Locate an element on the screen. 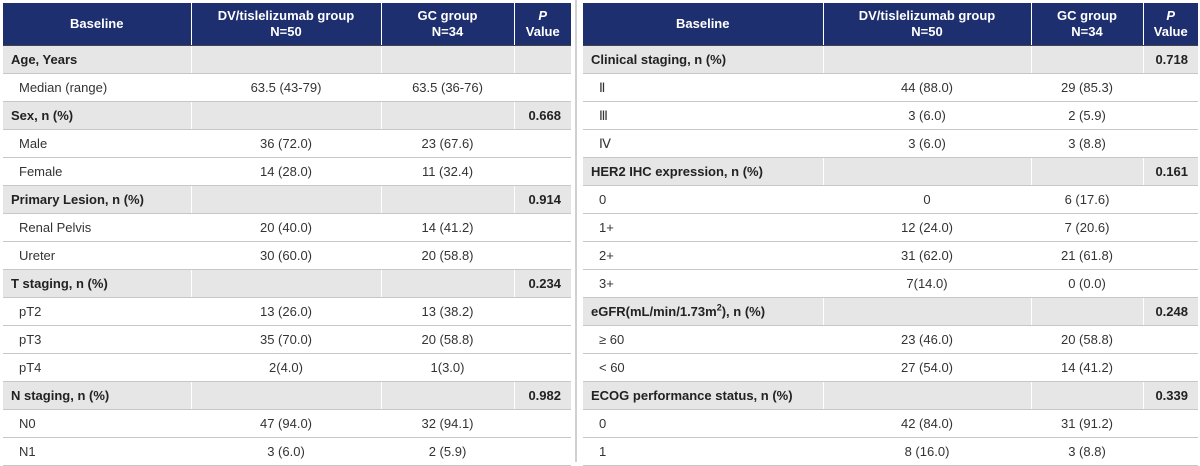 The image size is (1200, 466). gc-group-value: 0 (0.0) is located at coordinates (1087, 283).